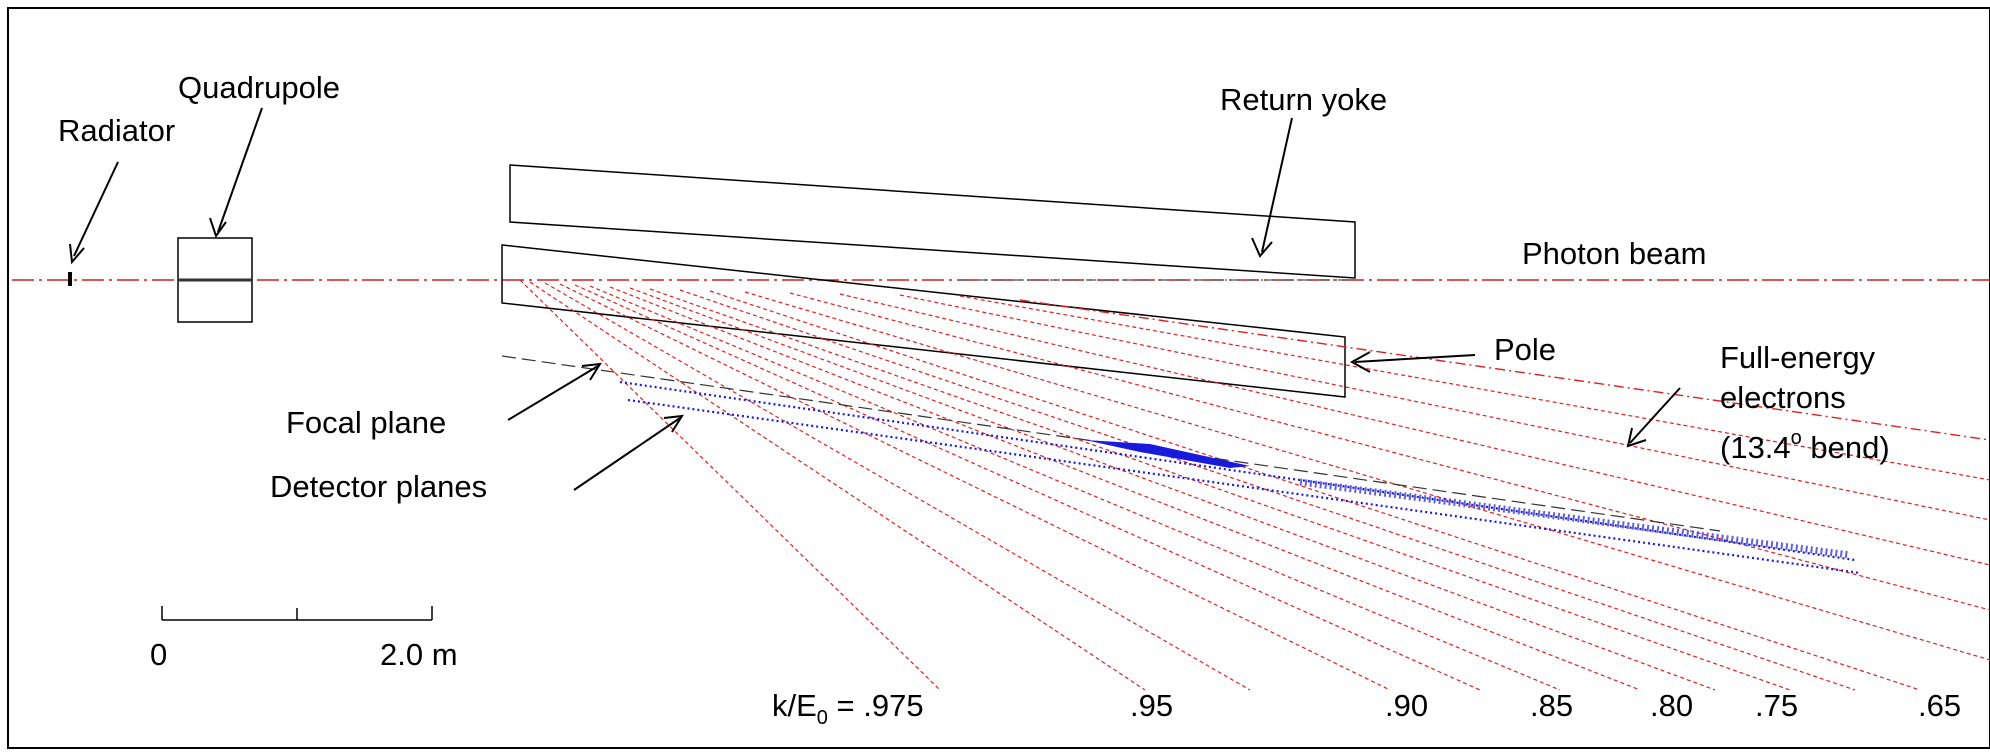 The height and width of the screenshot is (752, 1990). What do you see at coordinates (822, 718) in the screenshot?
I see `energy-axis-sub: 0` at bounding box center [822, 718].